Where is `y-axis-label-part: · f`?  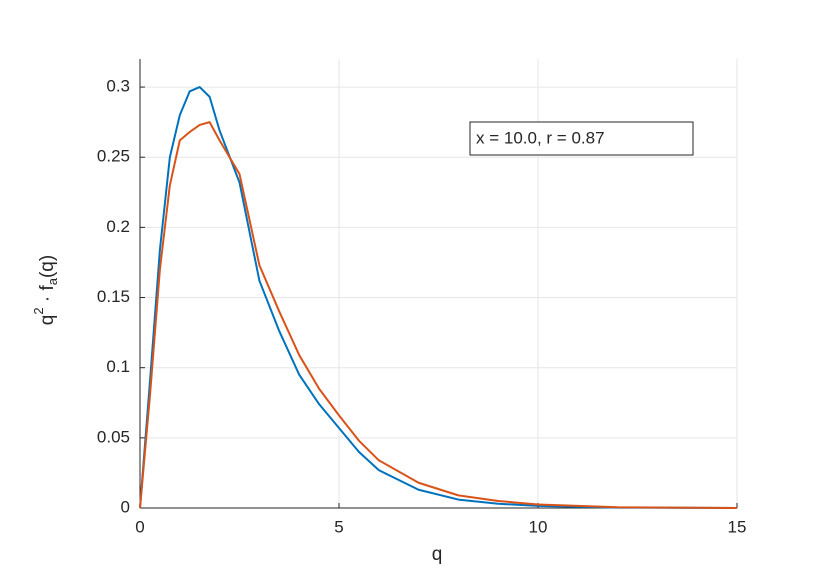
y-axis-label-part: · f is located at coordinates (47, 296).